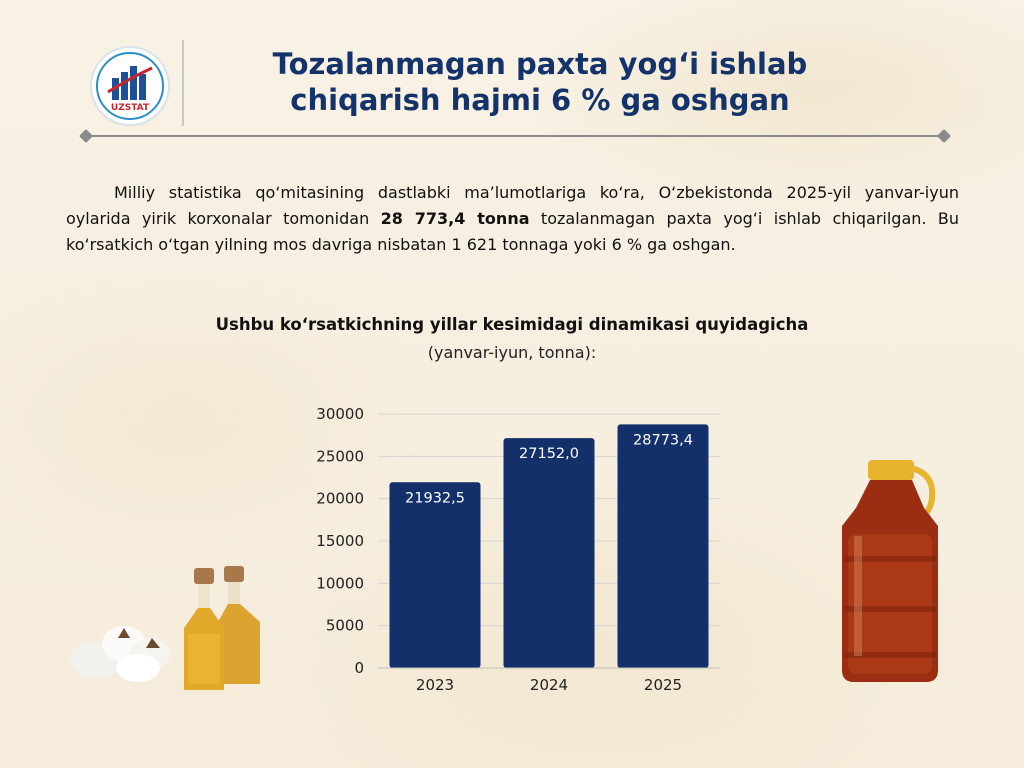 The width and height of the screenshot is (1024, 768). I want to click on logo-chart-icon, so click(130, 86).